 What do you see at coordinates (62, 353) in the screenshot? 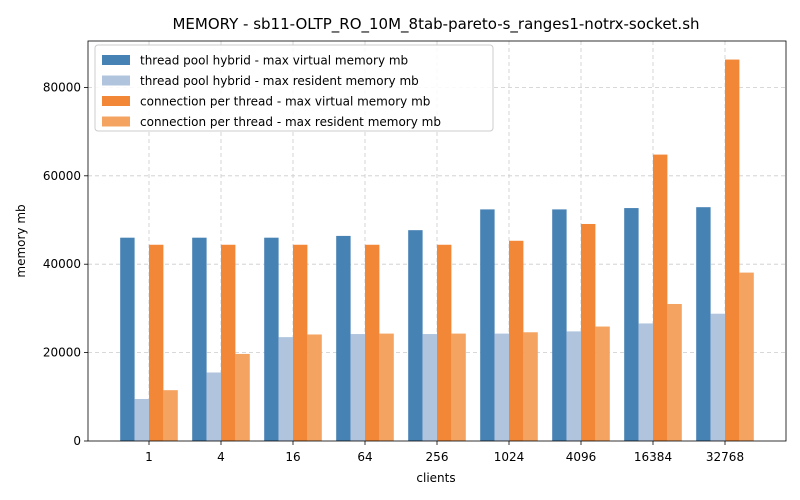
I see `y-tick-label: 20000` at bounding box center [62, 353].